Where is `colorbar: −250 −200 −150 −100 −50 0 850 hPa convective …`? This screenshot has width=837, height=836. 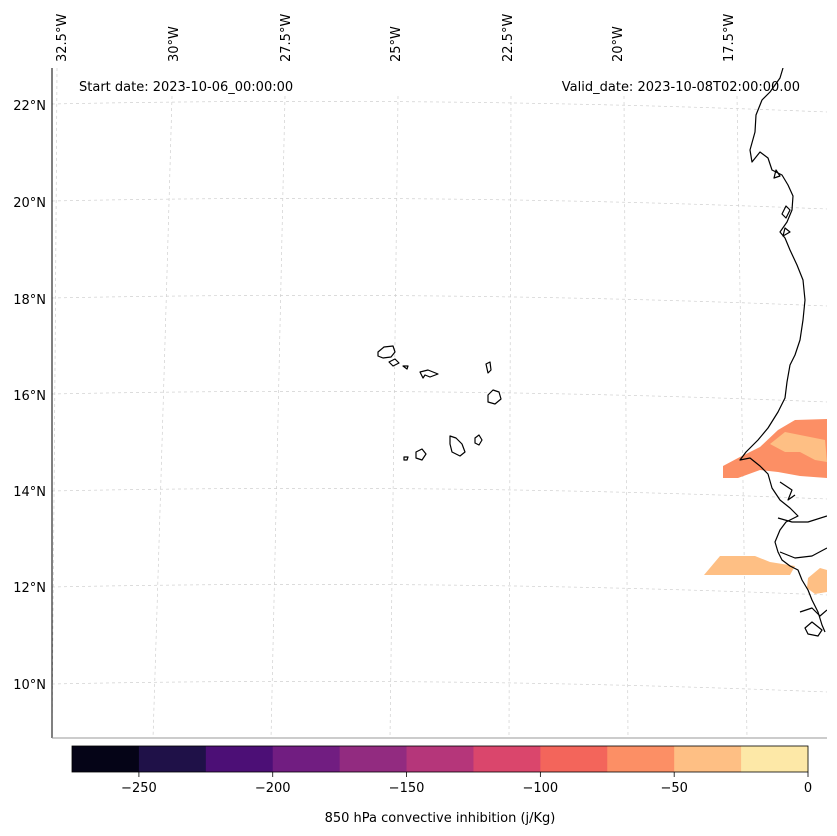
colorbar: −250 −200 −150 −100 −50 0 850 hPa convective … is located at coordinates (441, 785).